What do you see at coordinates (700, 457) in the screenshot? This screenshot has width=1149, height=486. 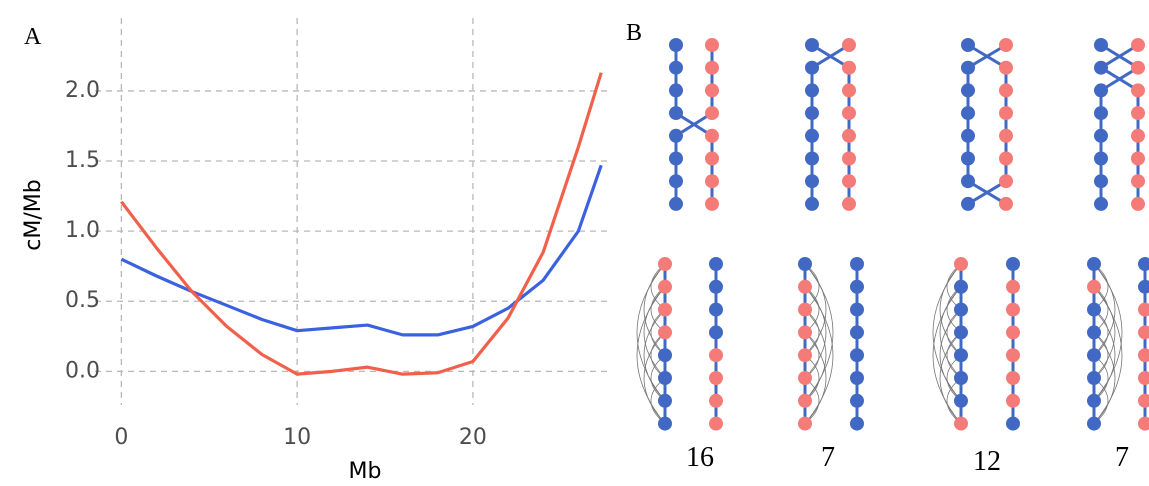 I see `count-label: 16` at bounding box center [700, 457].